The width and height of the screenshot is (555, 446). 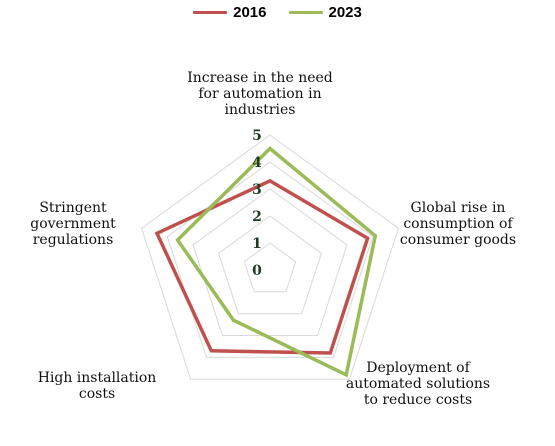 What do you see at coordinates (277, 12) in the screenshot?
I see `chart-legend: 2016 2023` at bounding box center [277, 12].